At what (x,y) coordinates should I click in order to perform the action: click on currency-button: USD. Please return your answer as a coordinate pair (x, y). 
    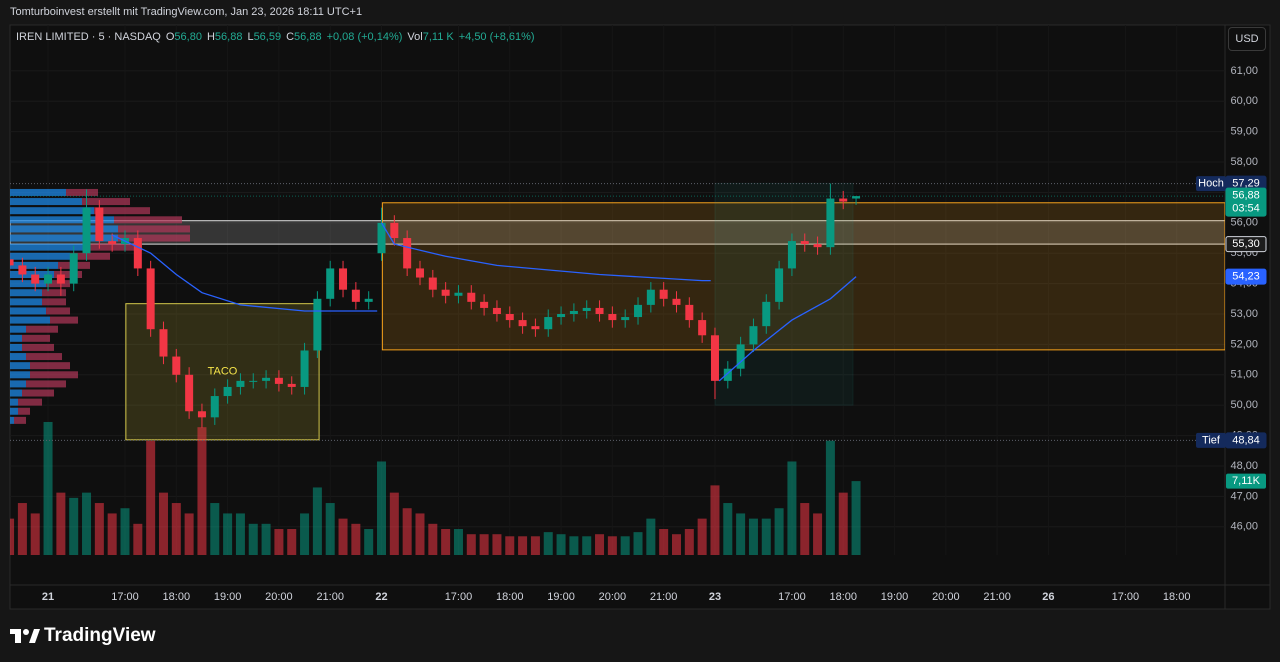
    Looking at the image, I should click on (1247, 39).